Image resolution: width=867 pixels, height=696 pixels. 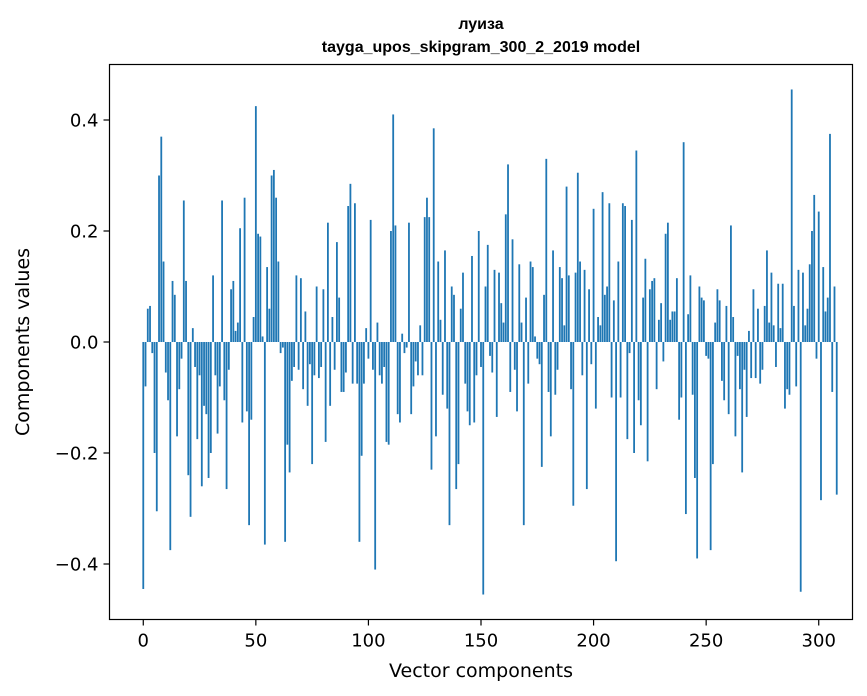 I want to click on x-tick-label: 100, so click(x=368, y=641).